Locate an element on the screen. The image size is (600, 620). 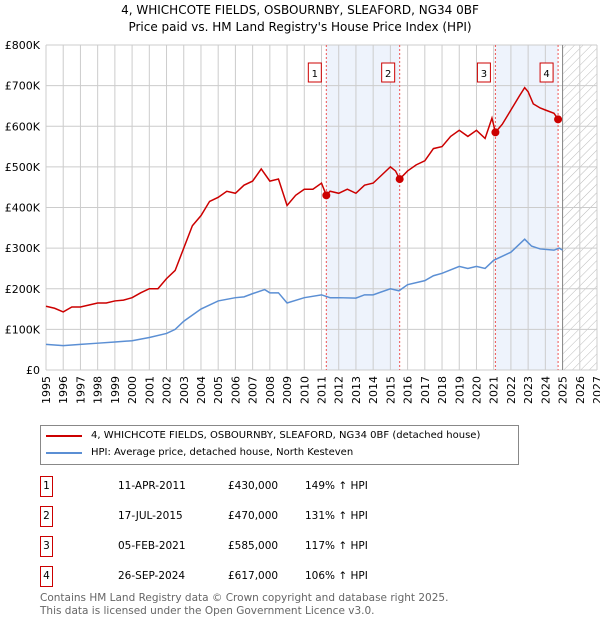
y-tick-label: £100K is located at coordinates (23, 329).